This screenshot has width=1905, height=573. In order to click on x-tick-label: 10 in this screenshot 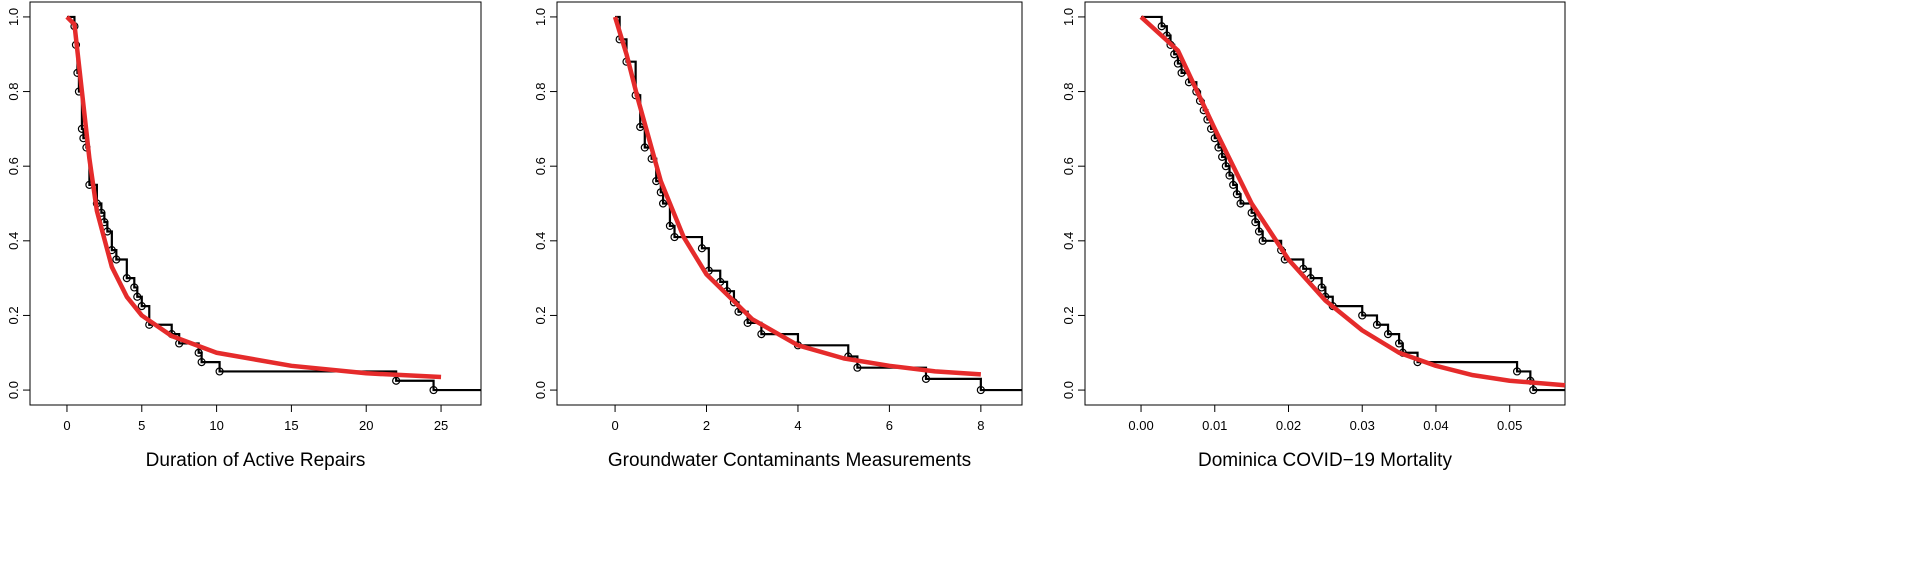, I will do `click(216, 425)`.